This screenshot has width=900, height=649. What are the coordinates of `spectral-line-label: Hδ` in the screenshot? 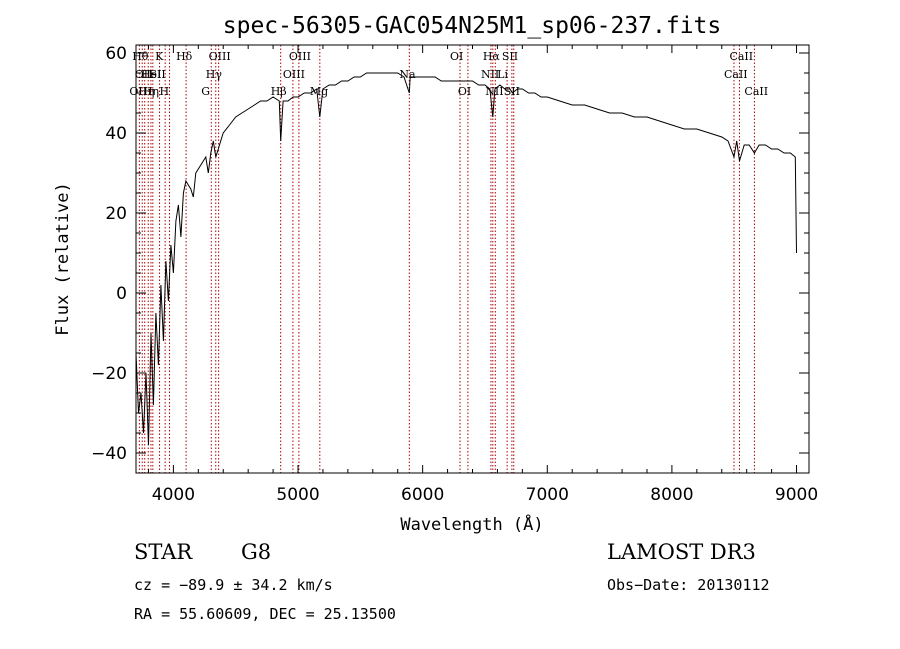 It's located at (184, 56).